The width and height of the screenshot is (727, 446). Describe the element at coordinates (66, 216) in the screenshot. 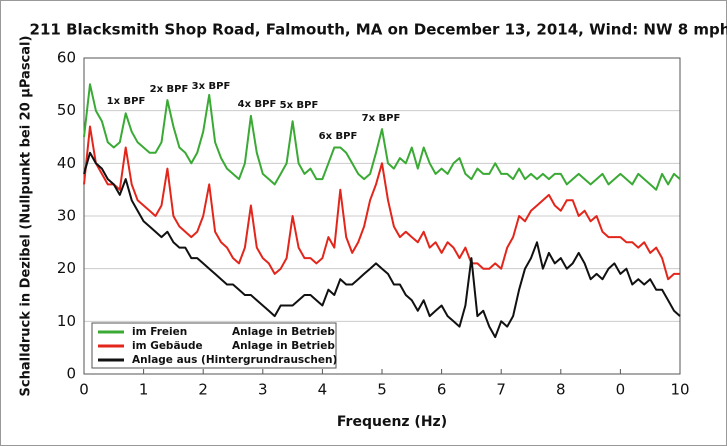

I see `y-tick-label: 30` at that location.